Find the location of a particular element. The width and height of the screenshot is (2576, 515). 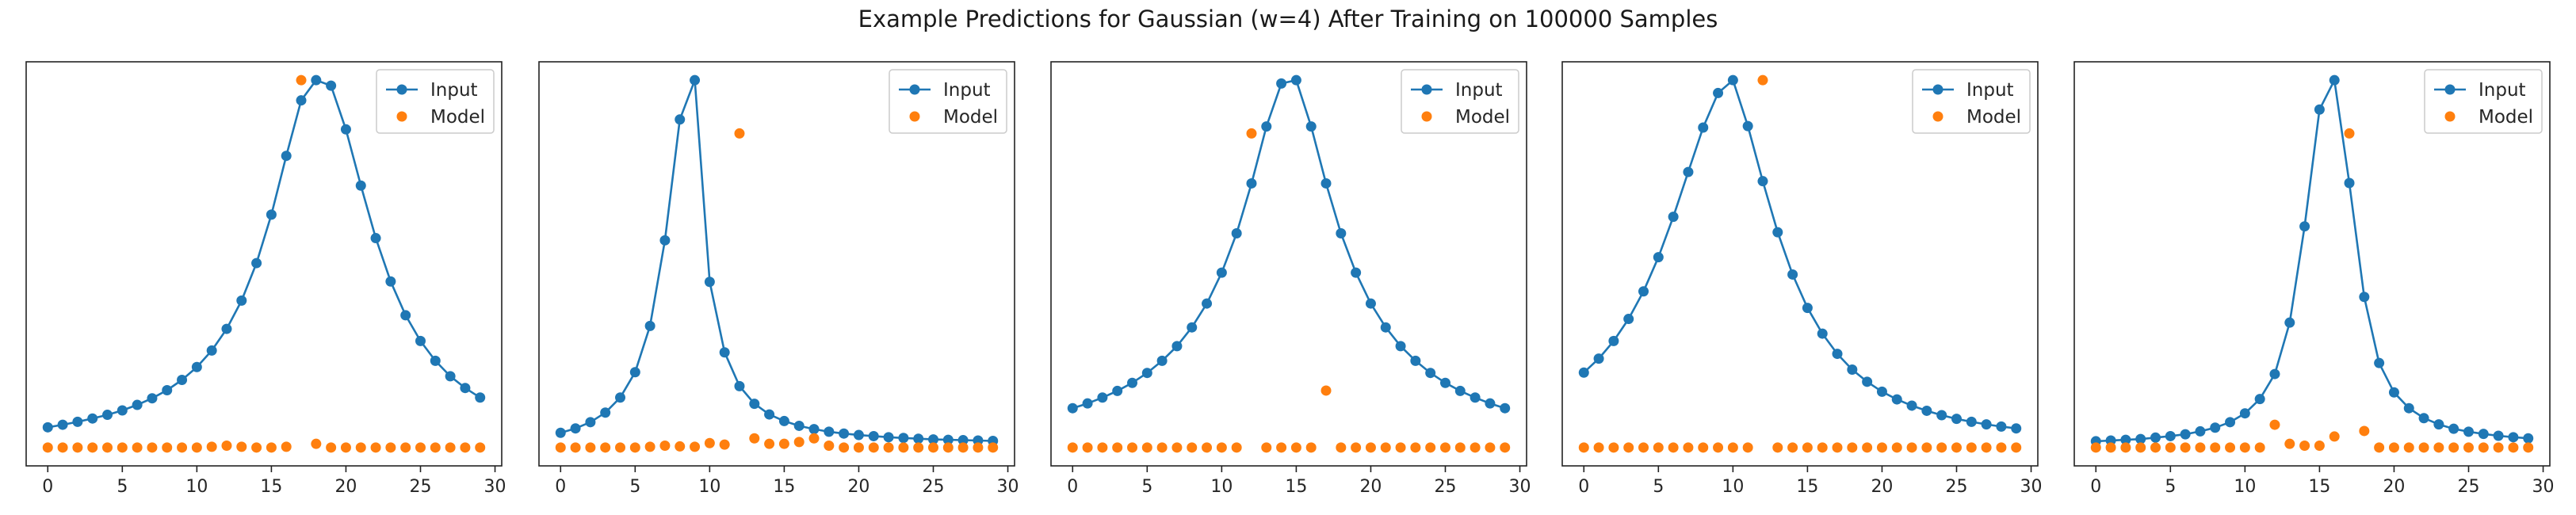

x-tick-label: 30 is located at coordinates (1008, 487).